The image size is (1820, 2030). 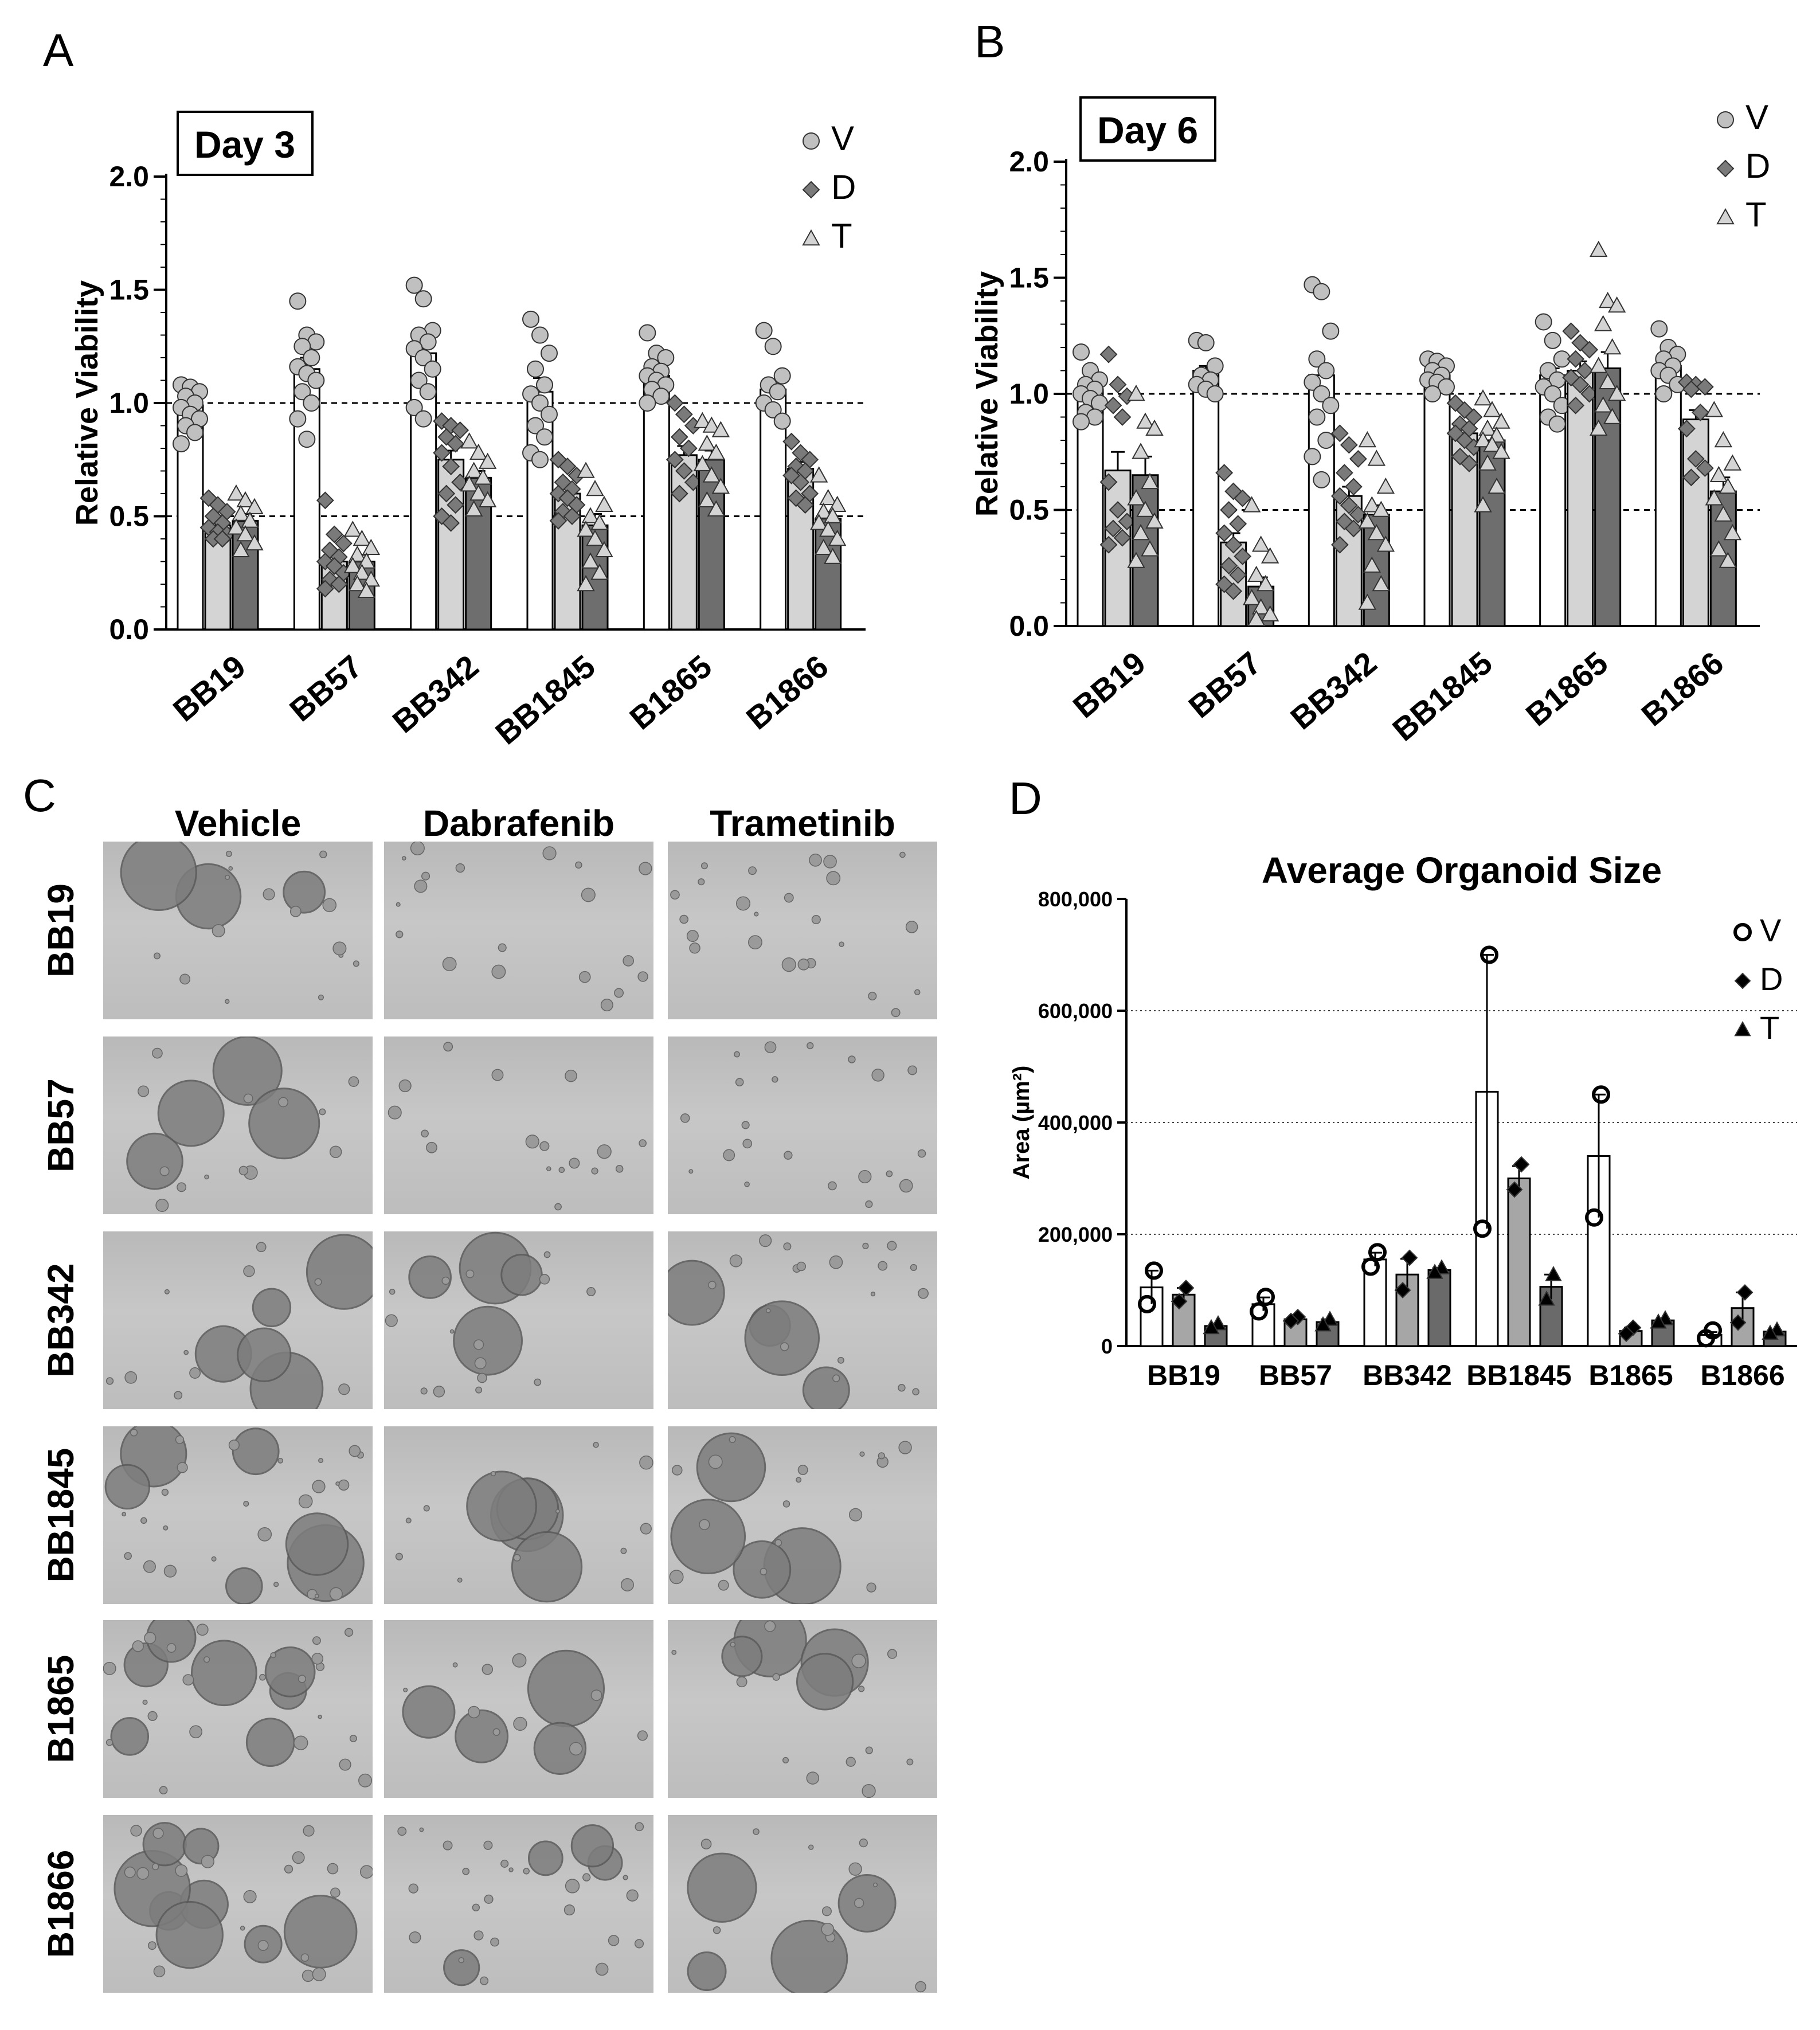 I want to click on micrograph-B1866-Vehicle, so click(x=238, y=1904).